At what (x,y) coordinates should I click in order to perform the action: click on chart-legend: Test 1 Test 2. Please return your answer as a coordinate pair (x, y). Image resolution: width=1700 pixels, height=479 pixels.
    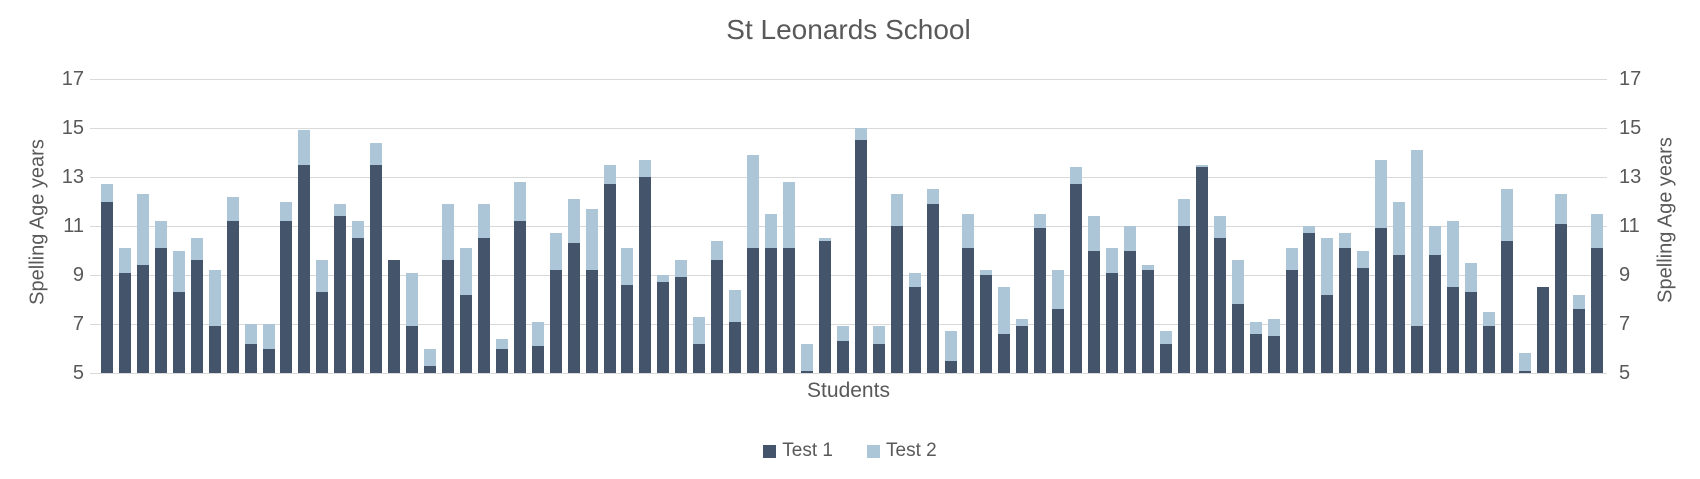
    Looking at the image, I should click on (850, 451).